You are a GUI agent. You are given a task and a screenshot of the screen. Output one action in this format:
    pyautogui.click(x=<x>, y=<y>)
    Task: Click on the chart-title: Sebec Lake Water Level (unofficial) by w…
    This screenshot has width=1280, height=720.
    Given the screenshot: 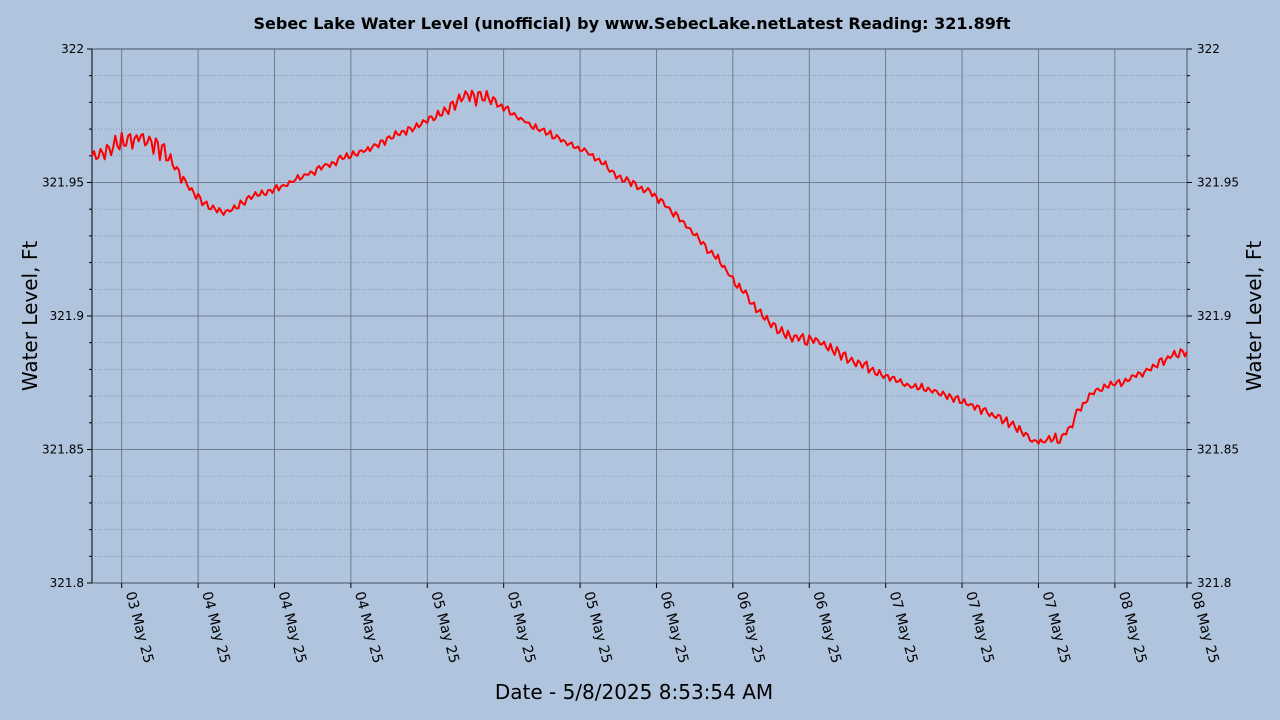 What is the action you would take?
    pyautogui.click(x=632, y=23)
    